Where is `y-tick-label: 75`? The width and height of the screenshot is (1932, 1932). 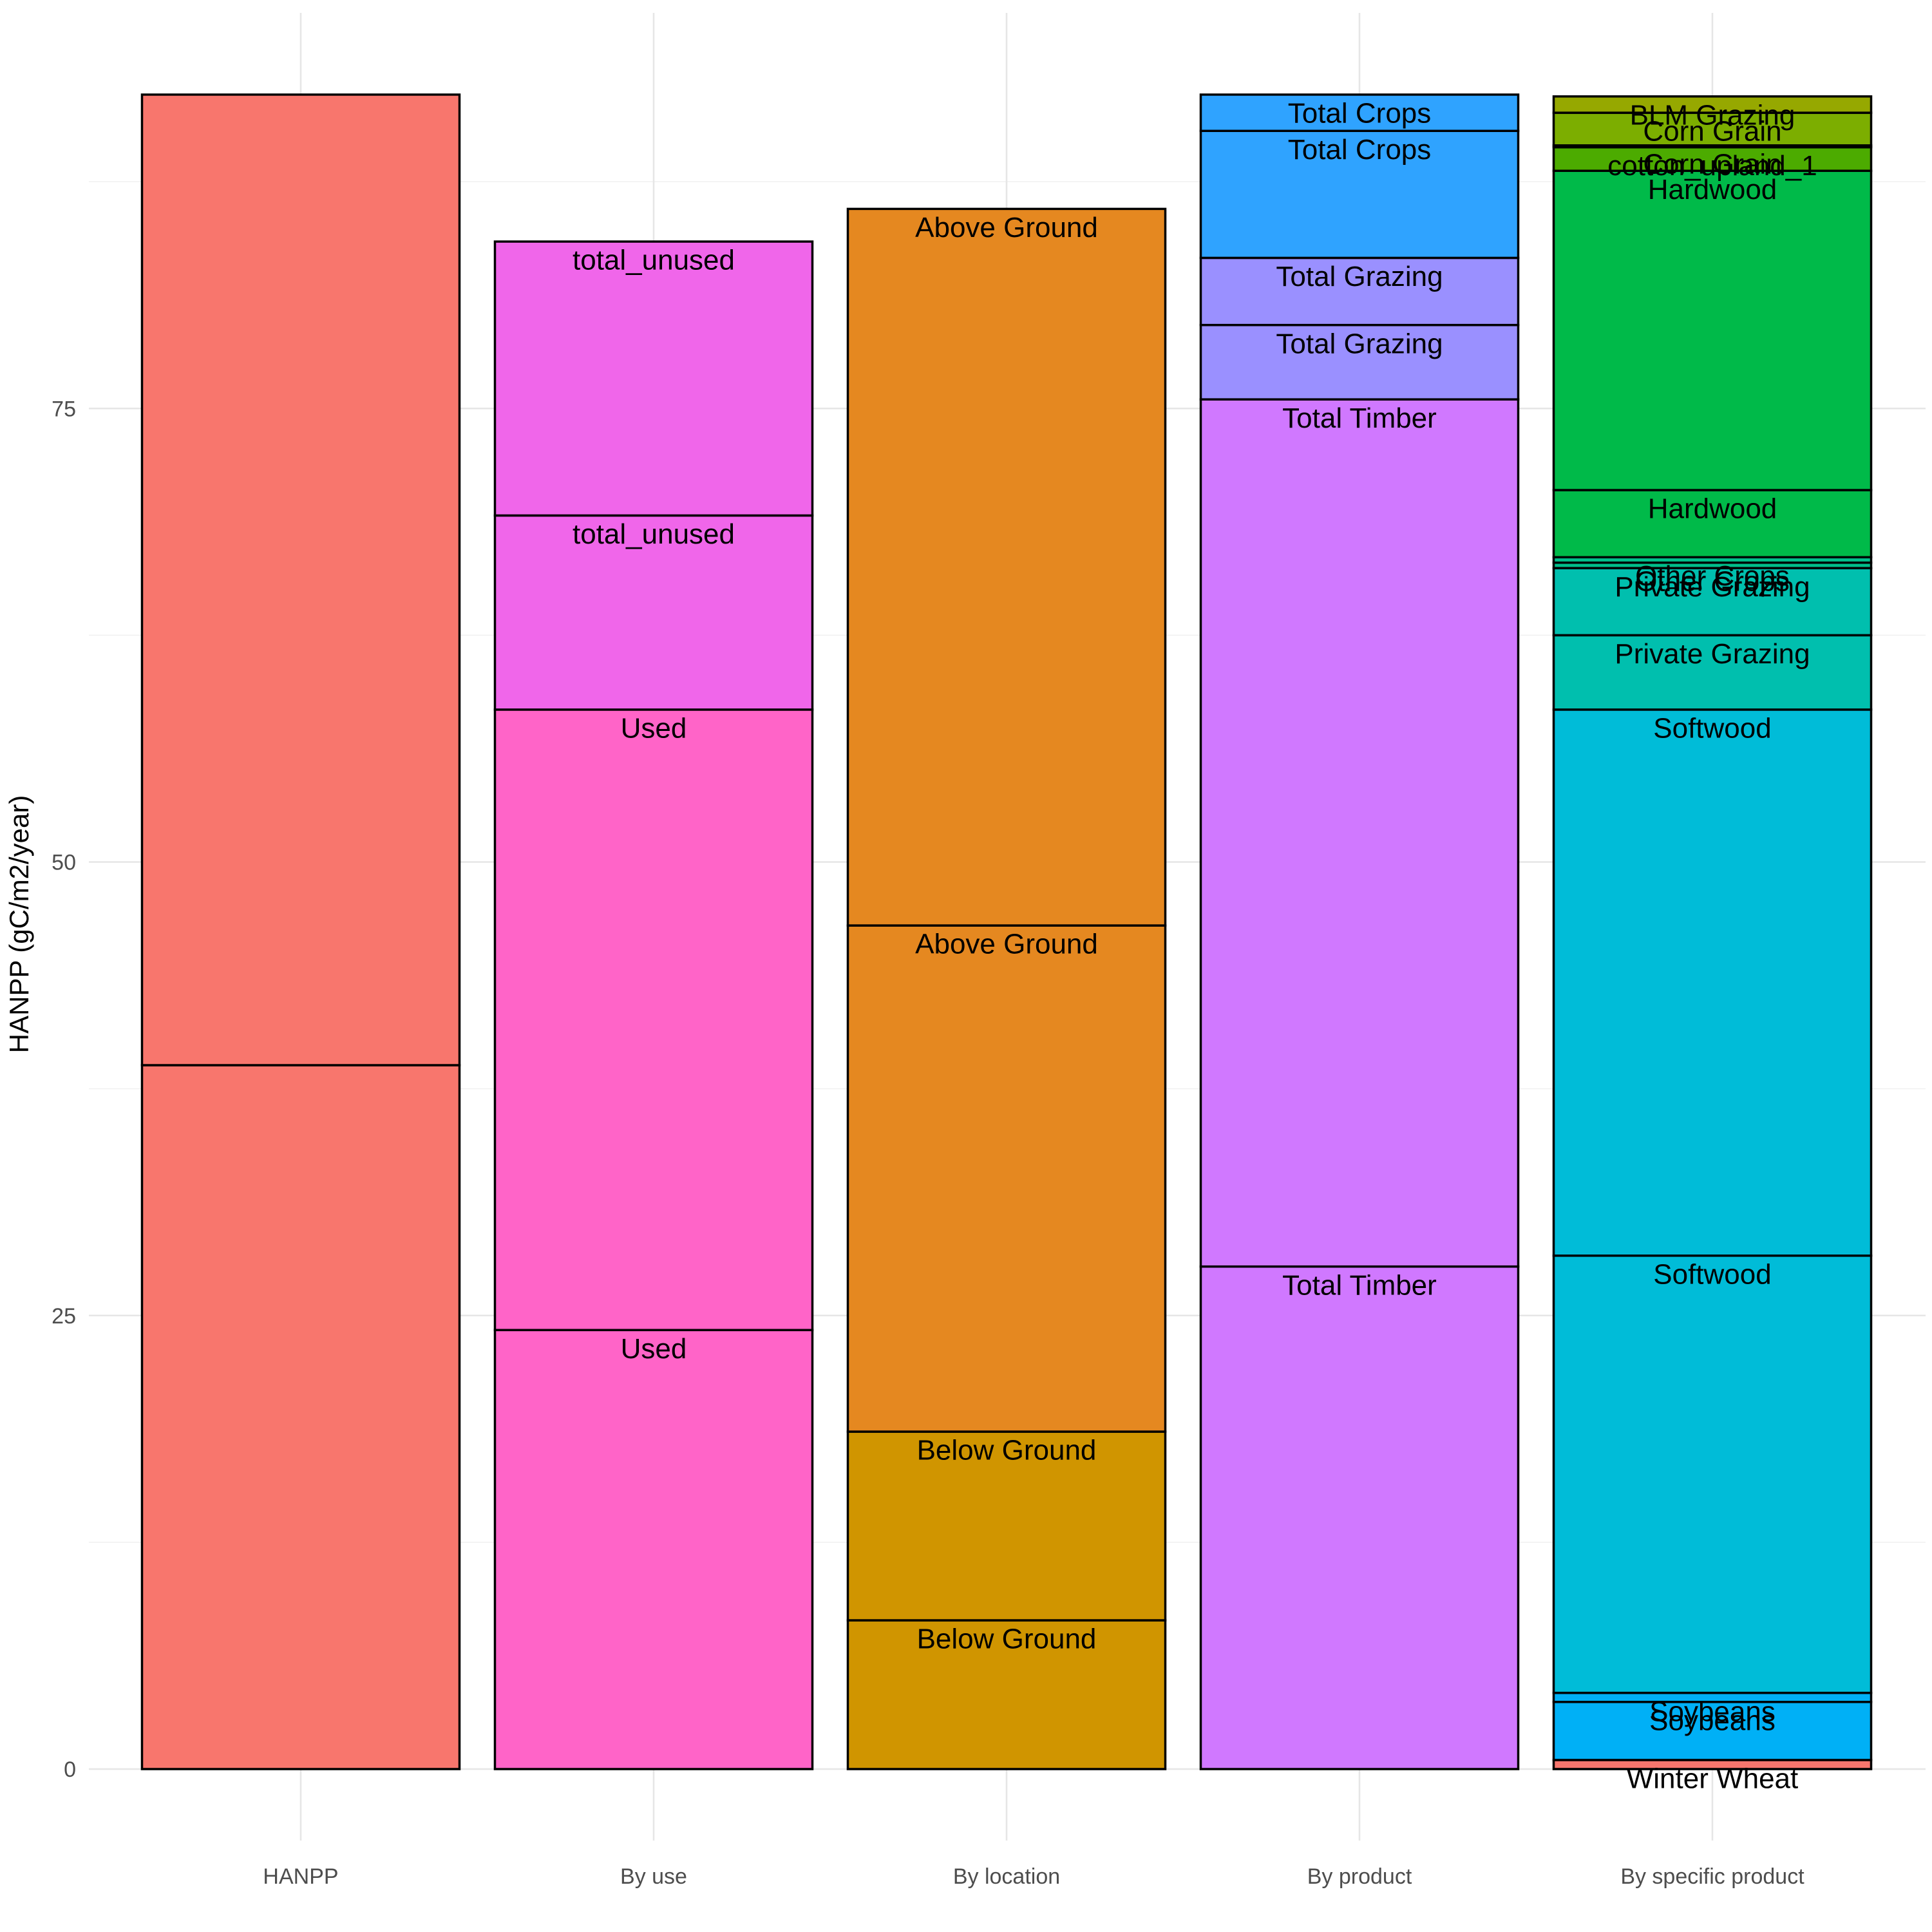 y-tick-label: 75 is located at coordinates (64, 409).